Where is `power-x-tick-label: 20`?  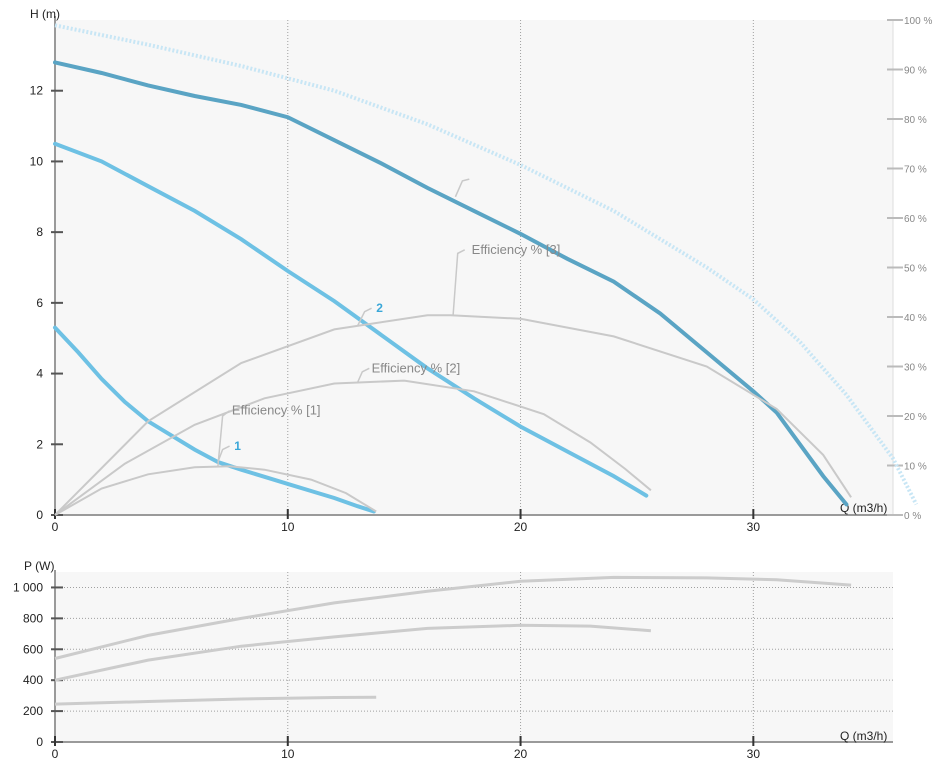 power-x-tick-label: 20 is located at coordinates (521, 754).